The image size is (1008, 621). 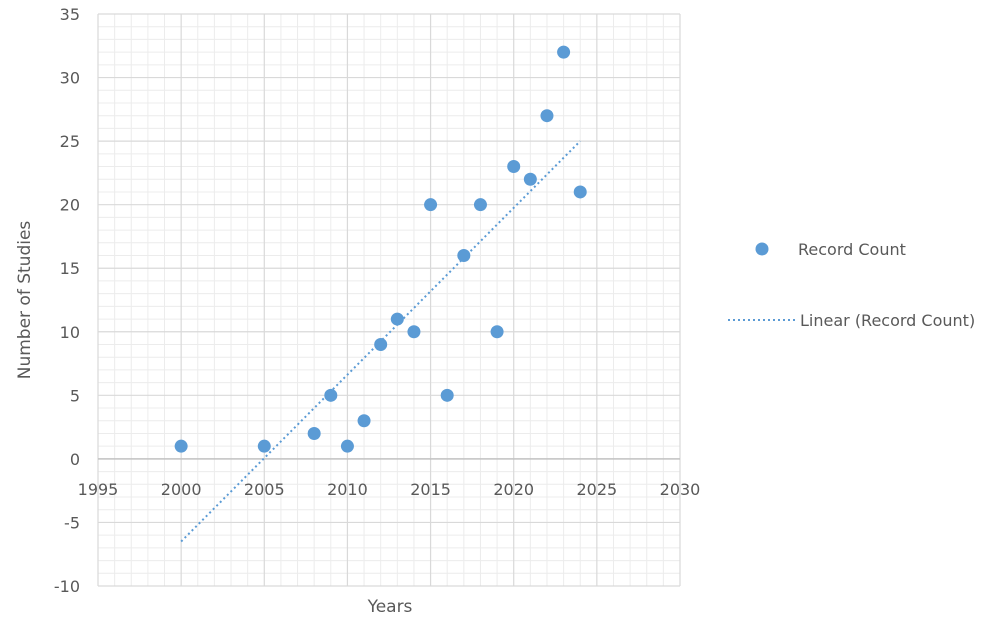 What do you see at coordinates (70, 205) in the screenshot?
I see `y-tick-label: 20` at bounding box center [70, 205].